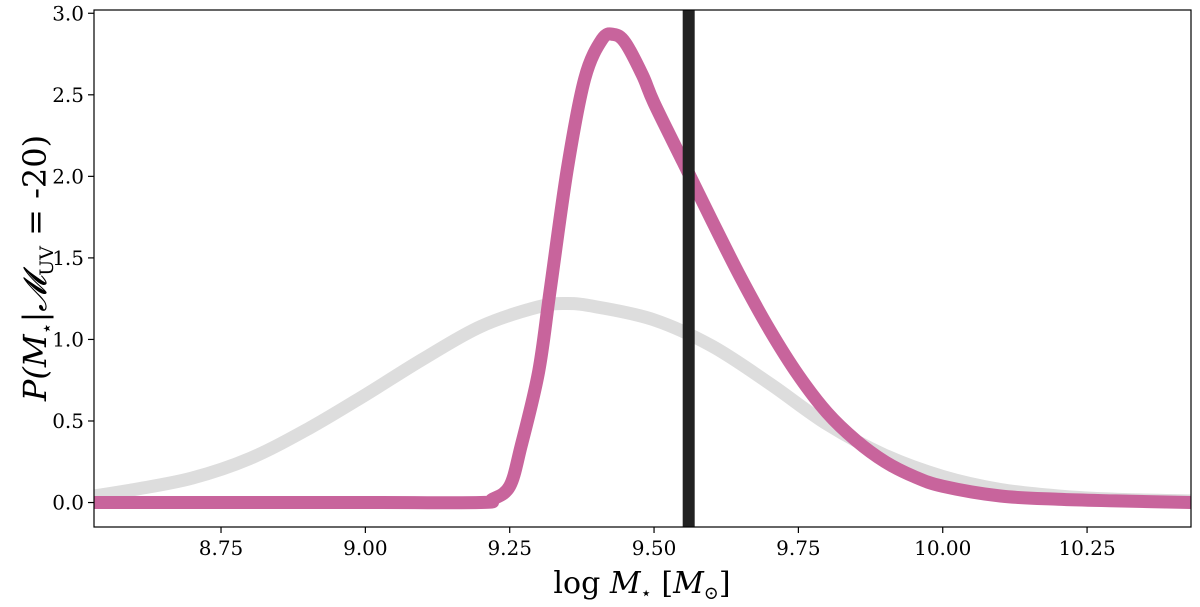 The height and width of the screenshot is (607, 1200). Describe the element at coordinates (641, 585) in the screenshot. I see `x-axis-title: log M⋆ [M⊙]` at that location.